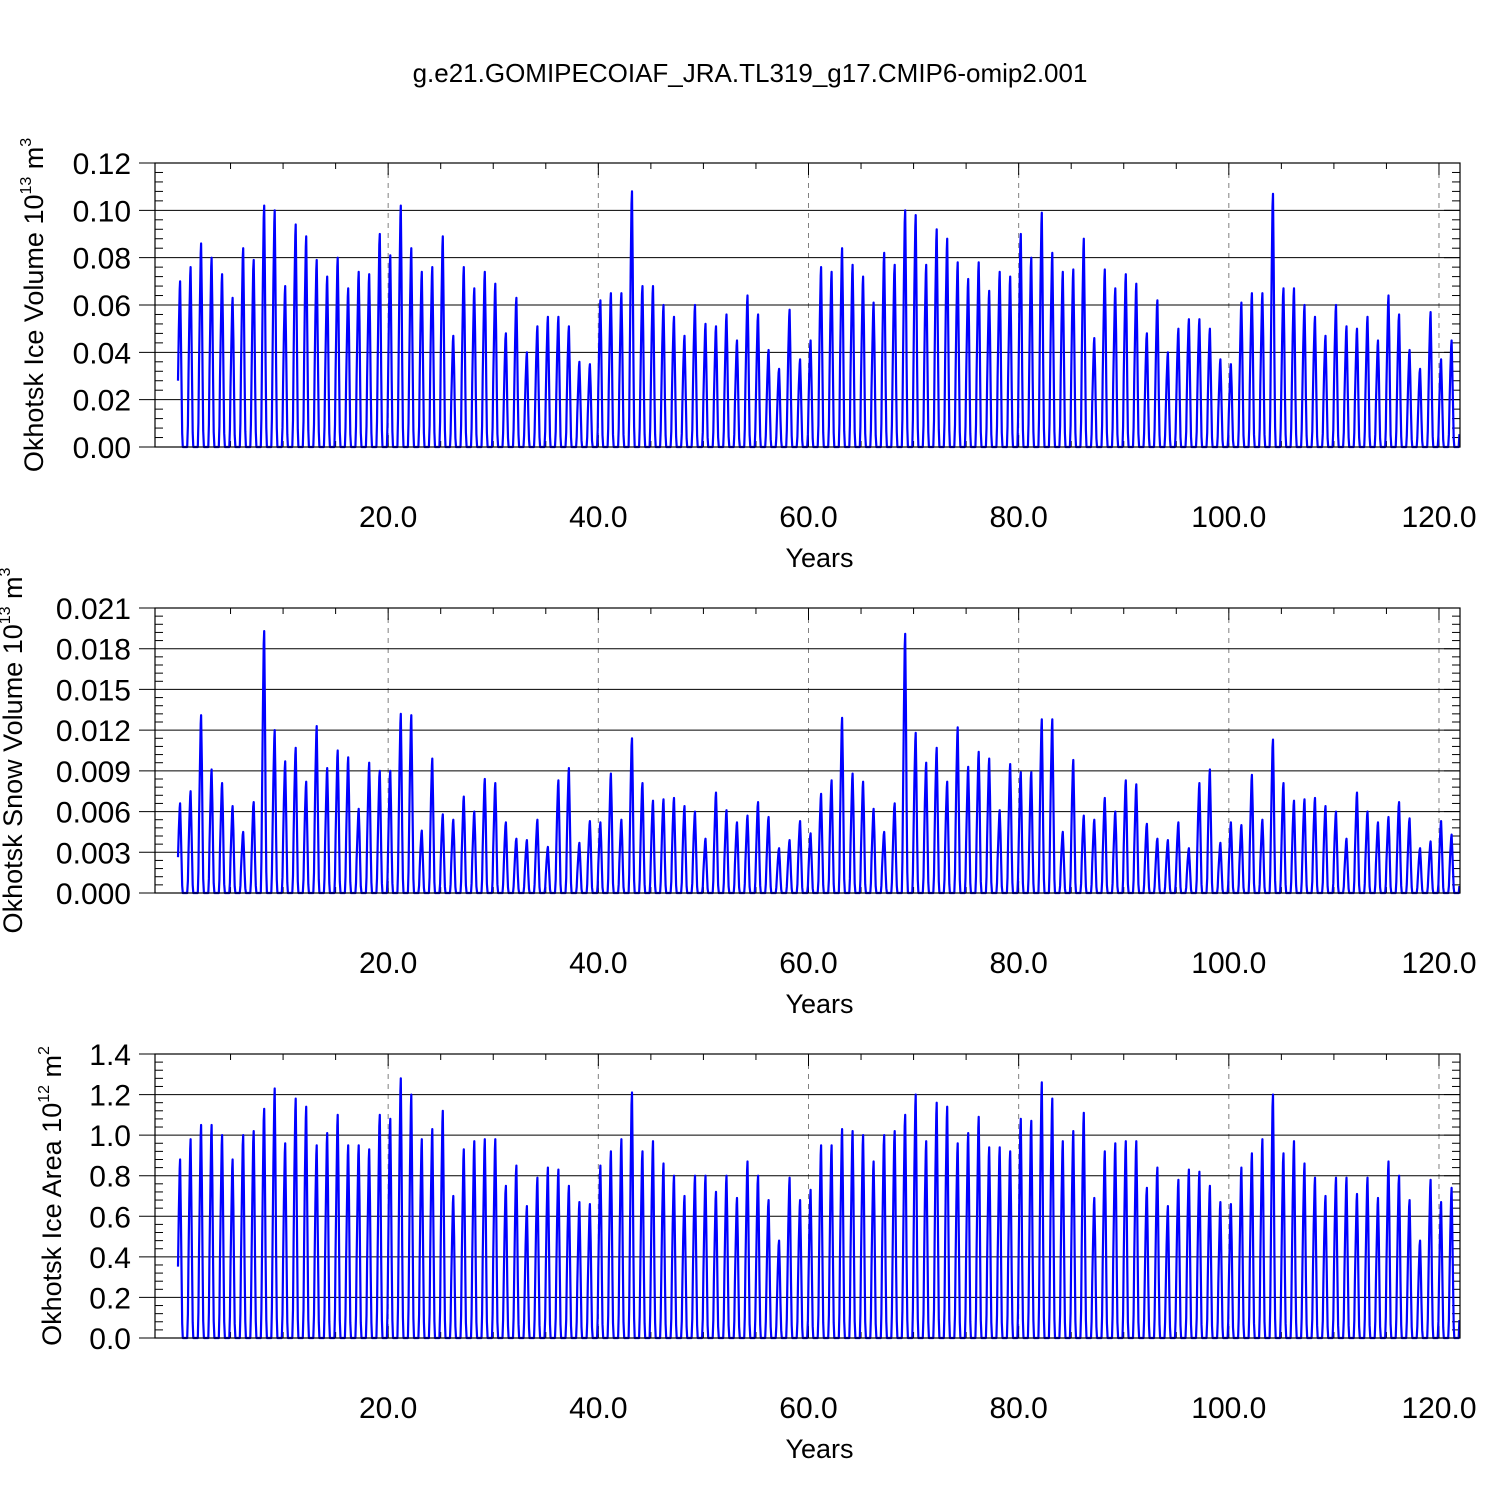  I want to click on y-tick-label: 0.4, so click(110, 1258).